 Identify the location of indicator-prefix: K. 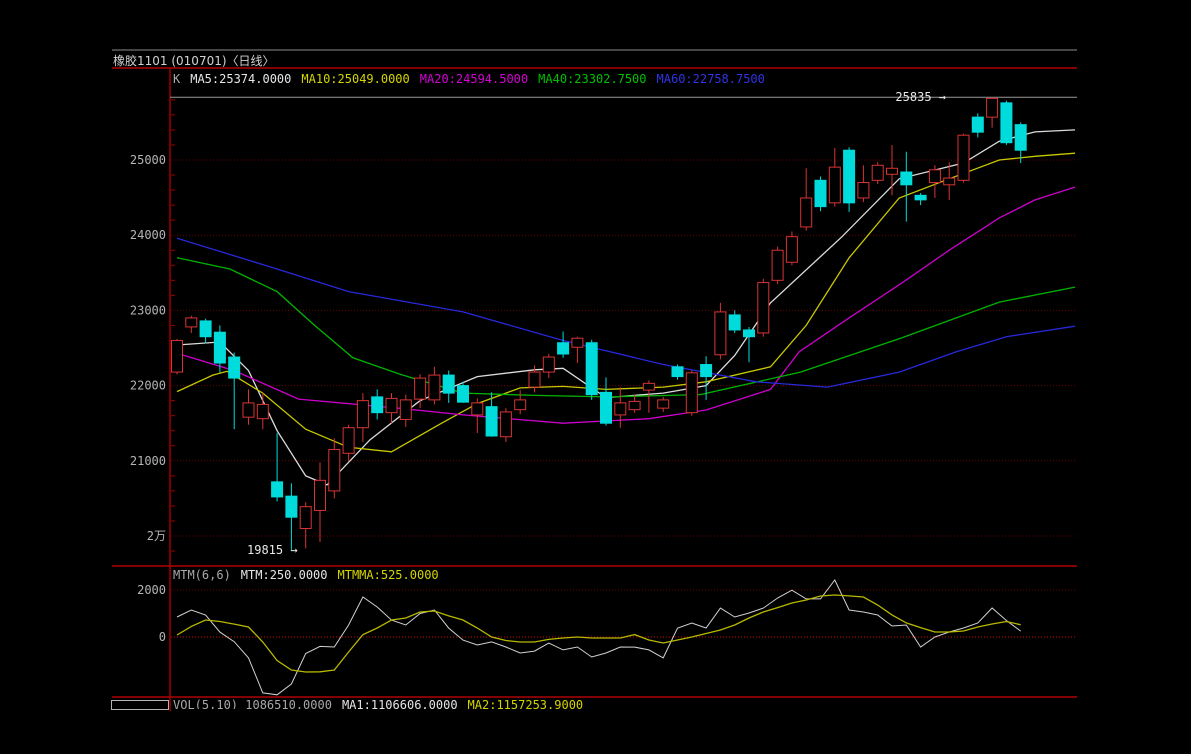
(177, 79).